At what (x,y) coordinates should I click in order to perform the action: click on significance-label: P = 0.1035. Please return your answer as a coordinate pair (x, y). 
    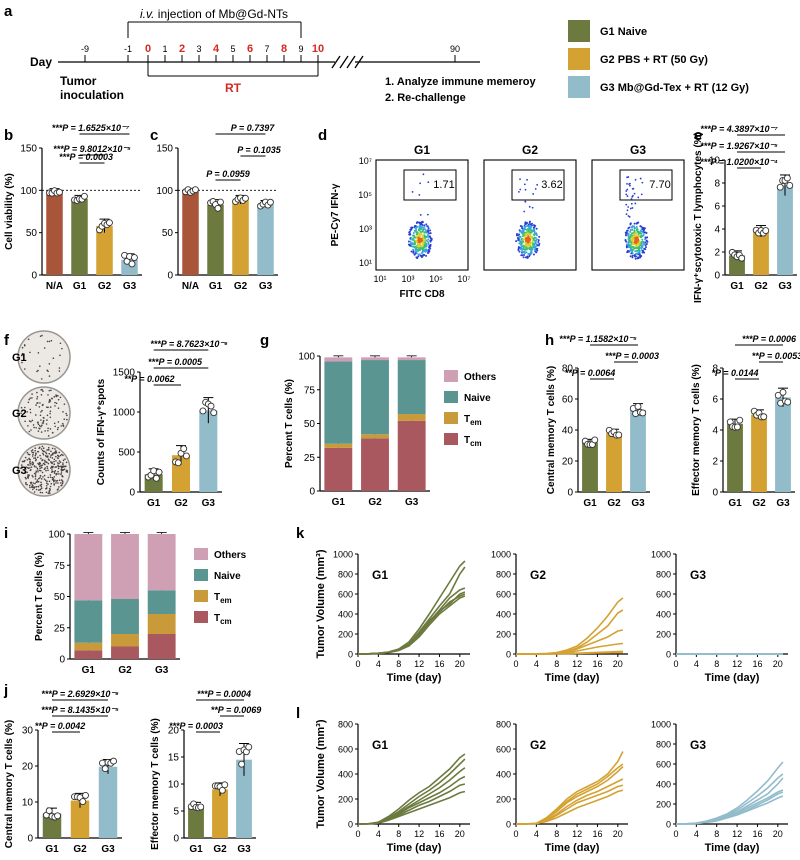
    Looking at the image, I should click on (259, 150).